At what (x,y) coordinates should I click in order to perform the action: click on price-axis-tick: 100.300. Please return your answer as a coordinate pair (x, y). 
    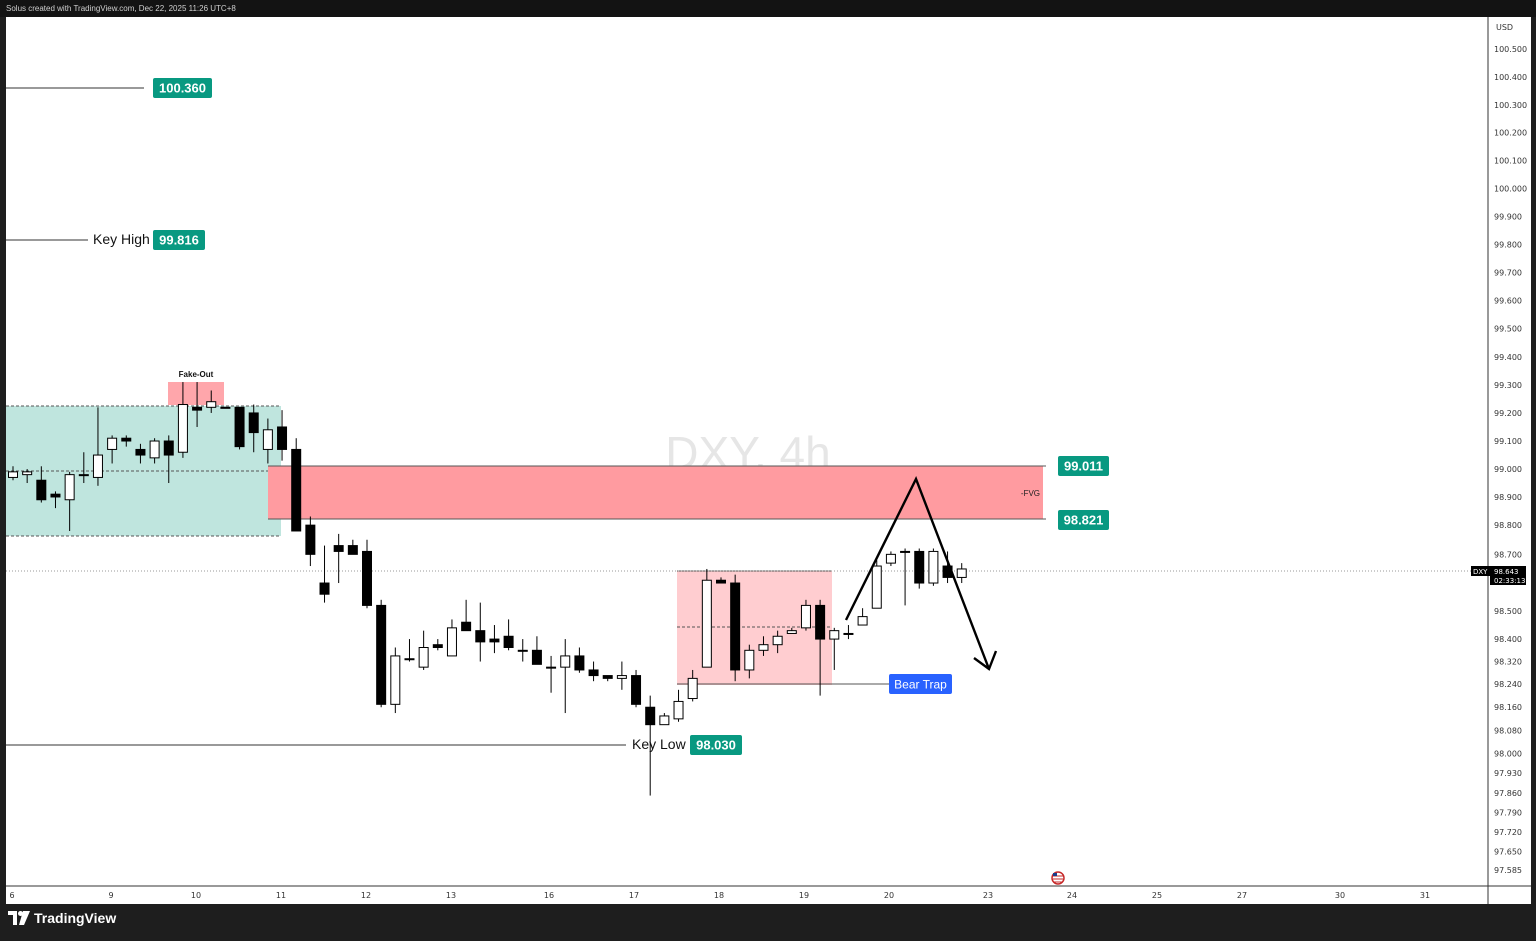
    Looking at the image, I should click on (1510, 105).